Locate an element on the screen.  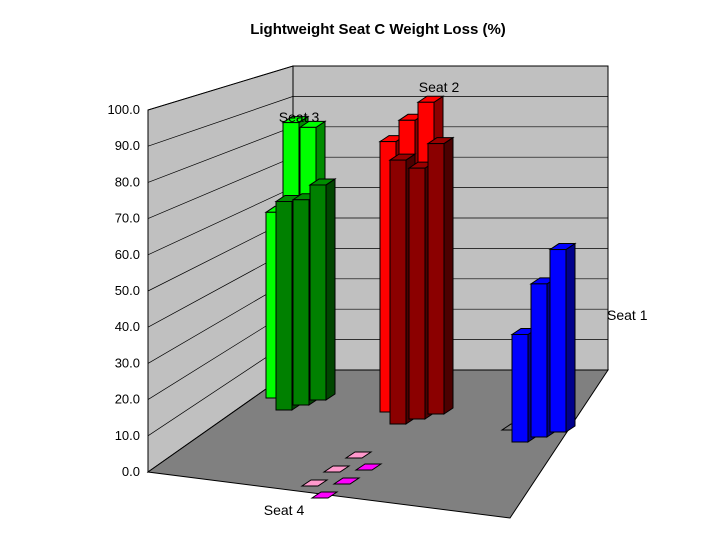
y-tick-label: 100.0 is located at coordinates (123, 109).